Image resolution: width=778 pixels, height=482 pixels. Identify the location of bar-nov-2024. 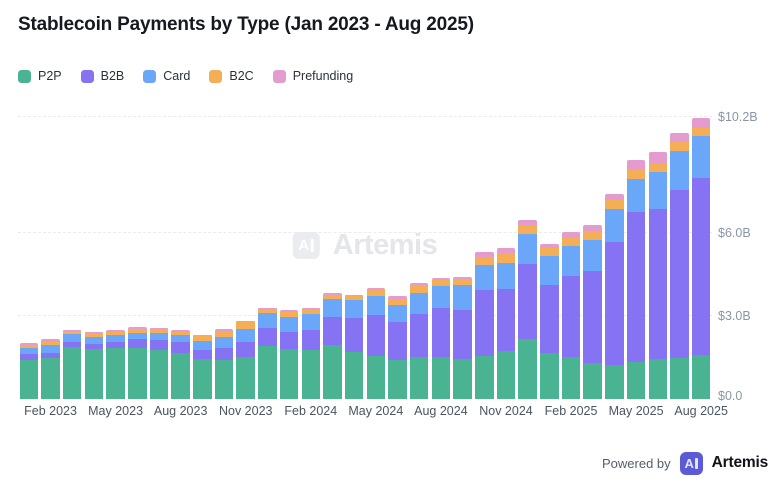
(506, 323).